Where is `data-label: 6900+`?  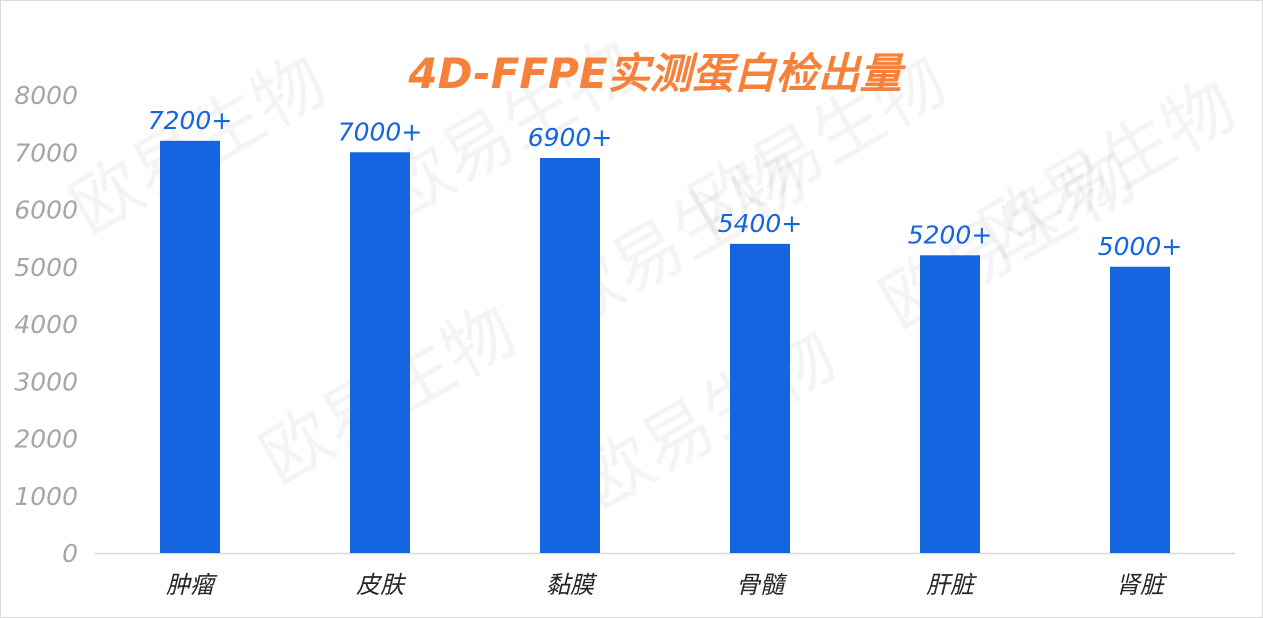
data-label: 6900+ is located at coordinates (570, 137).